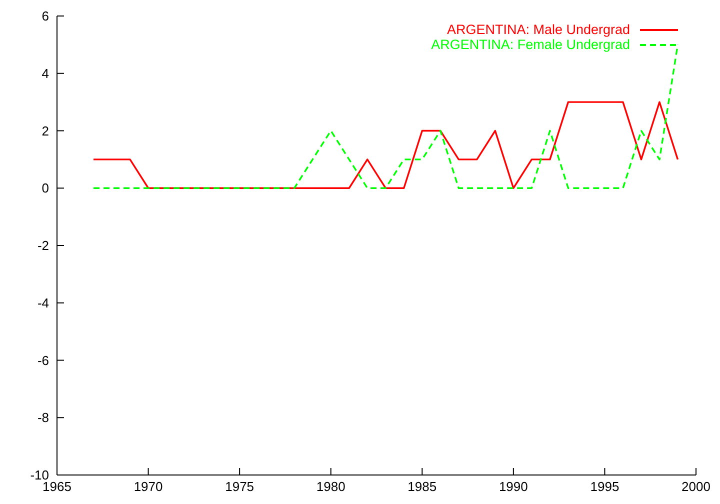 The image size is (720, 504). What do you see at coordinates (239, 486) in the screenshot?
I see `x-tick-label: 1975` at bounding box center [239, 486].